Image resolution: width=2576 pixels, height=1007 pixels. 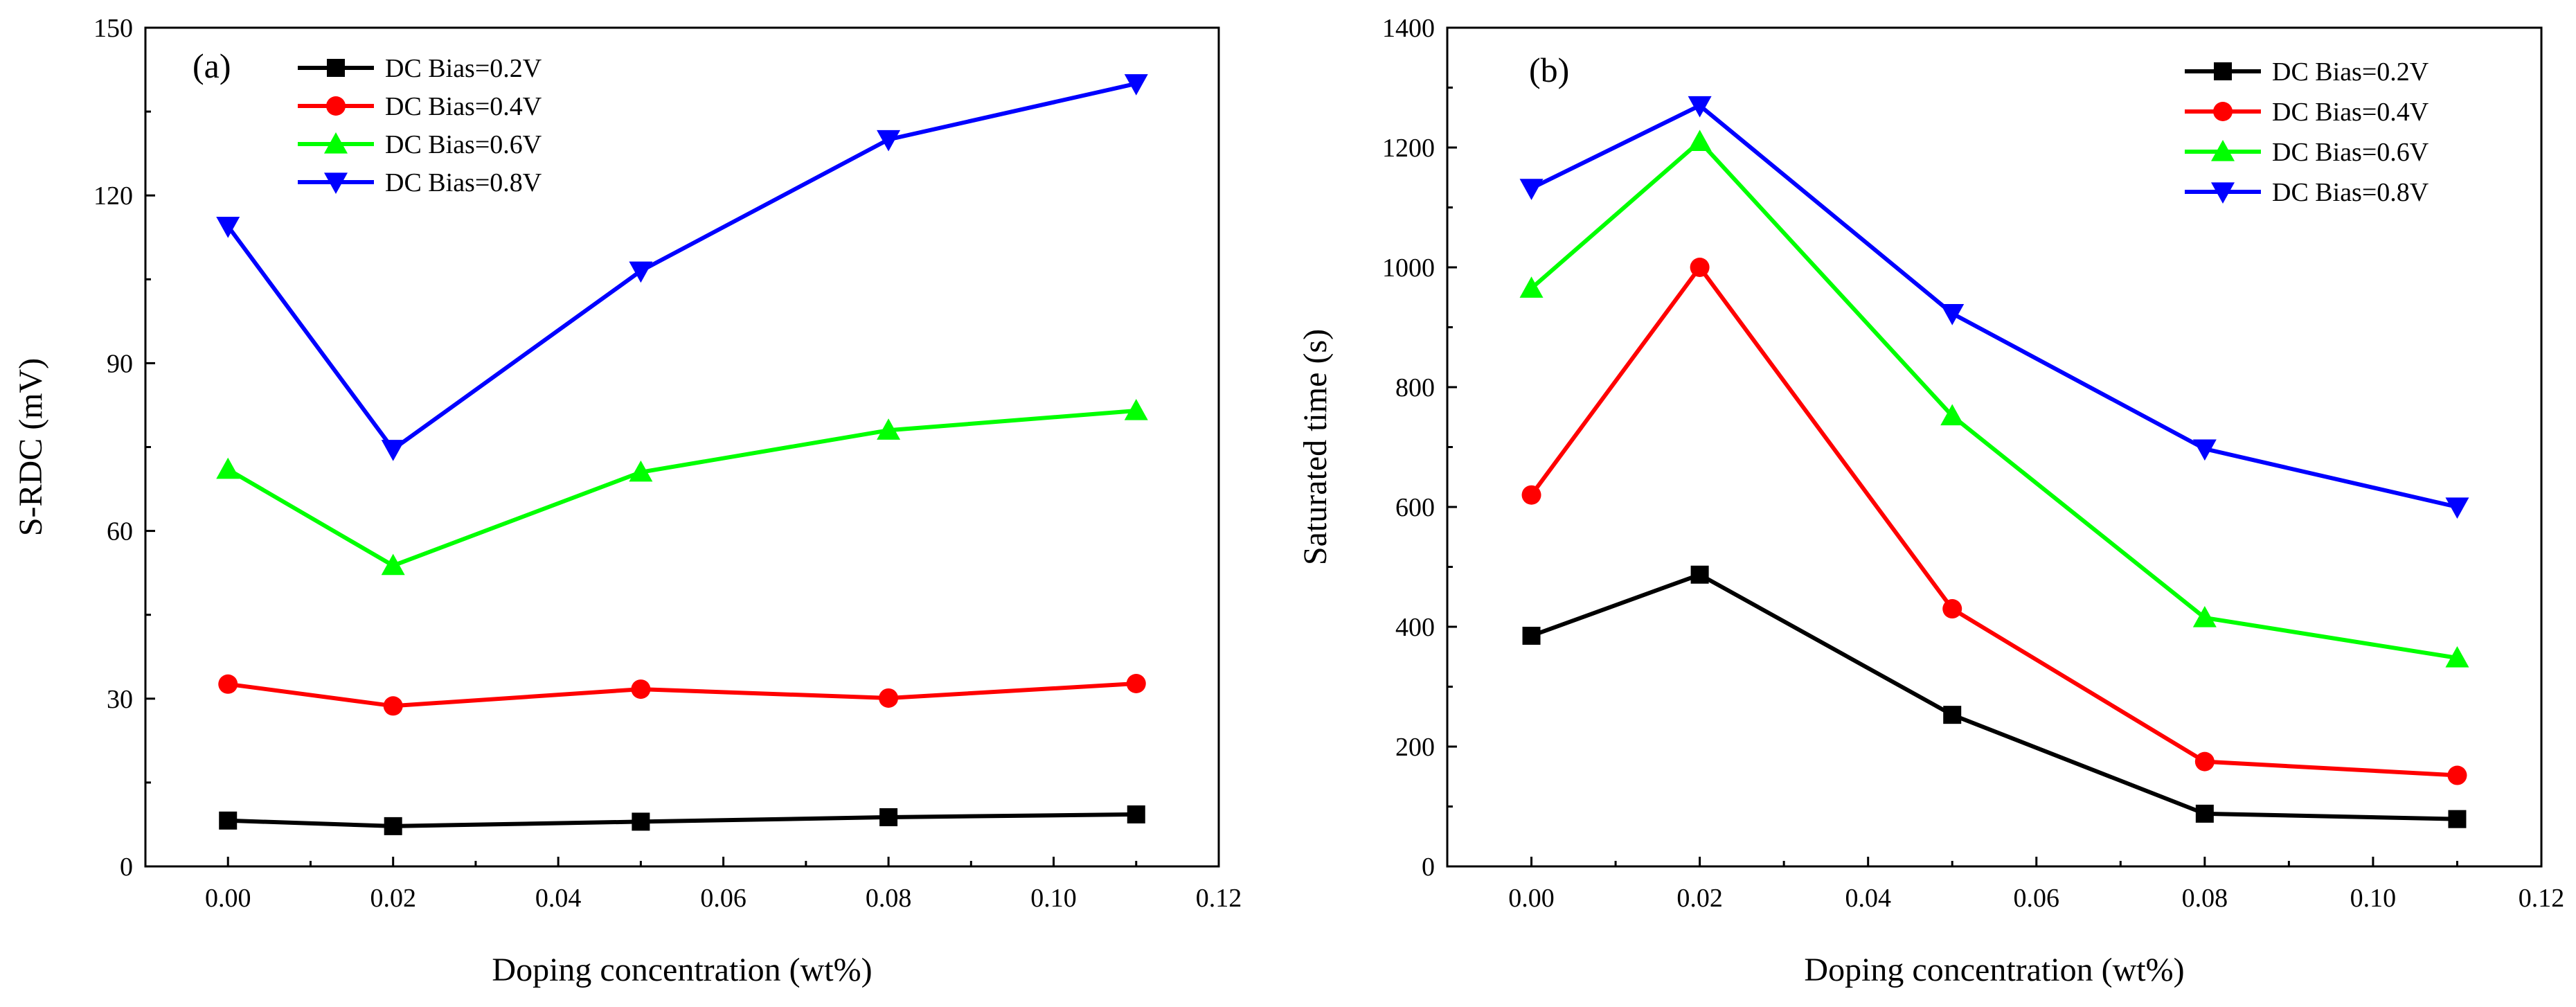 What do you see at coordinates (212, 65) in the screenshot?
I see `panel-label: (a)` at bounding box center [212, 65].